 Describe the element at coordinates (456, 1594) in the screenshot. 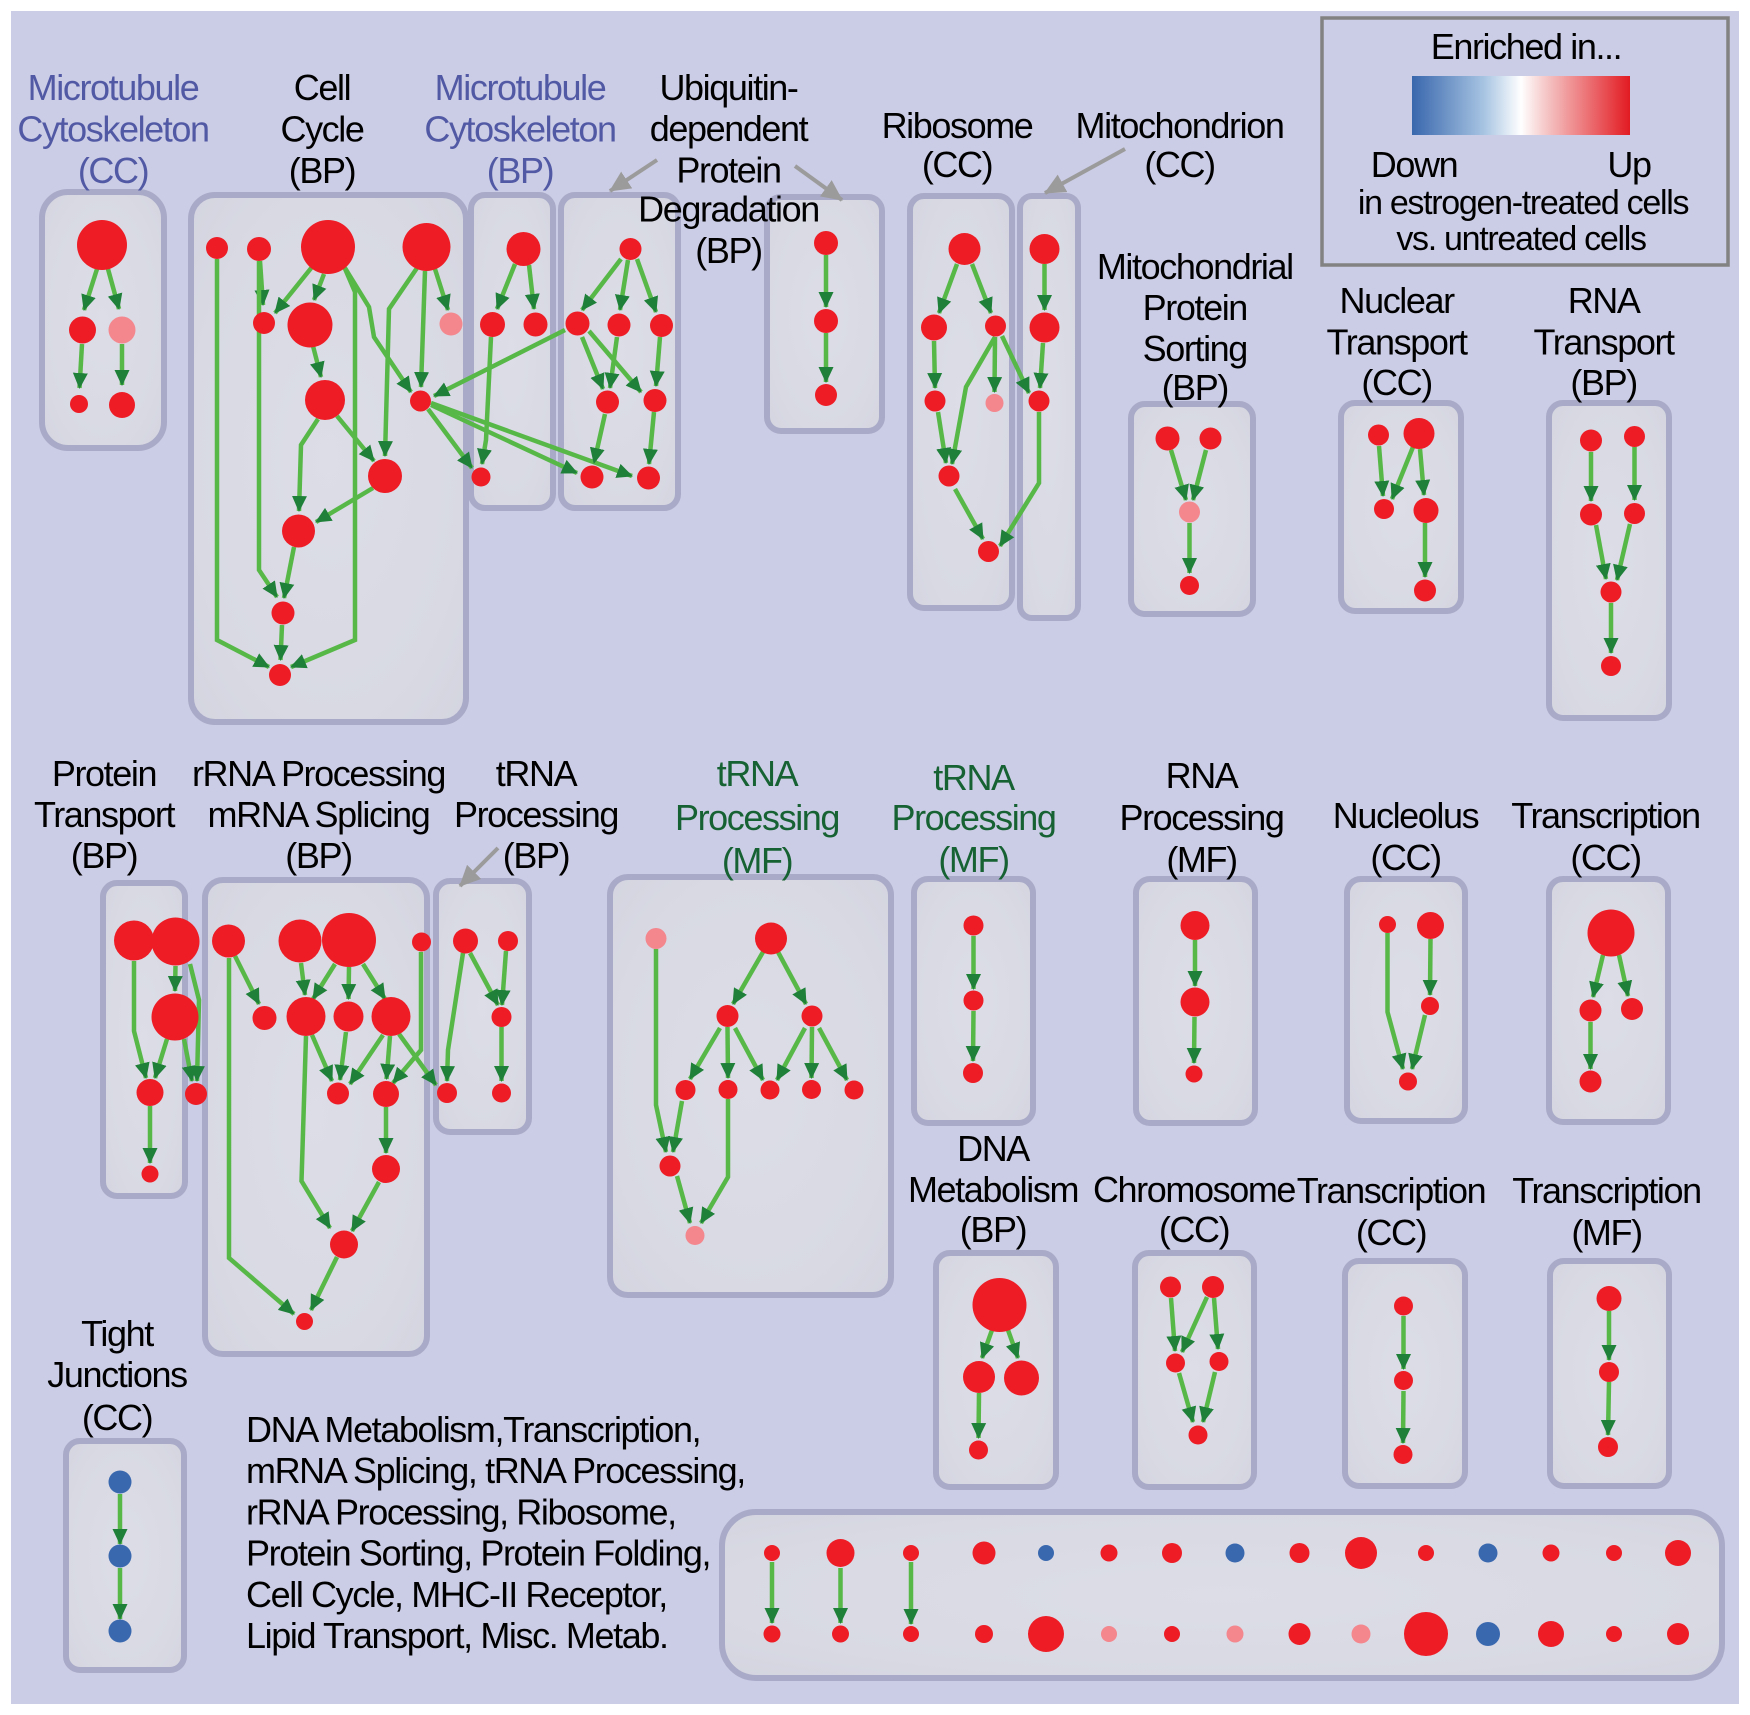

I see `svg-text: Cell Cycle, MHC-II Receptor,` at that location.